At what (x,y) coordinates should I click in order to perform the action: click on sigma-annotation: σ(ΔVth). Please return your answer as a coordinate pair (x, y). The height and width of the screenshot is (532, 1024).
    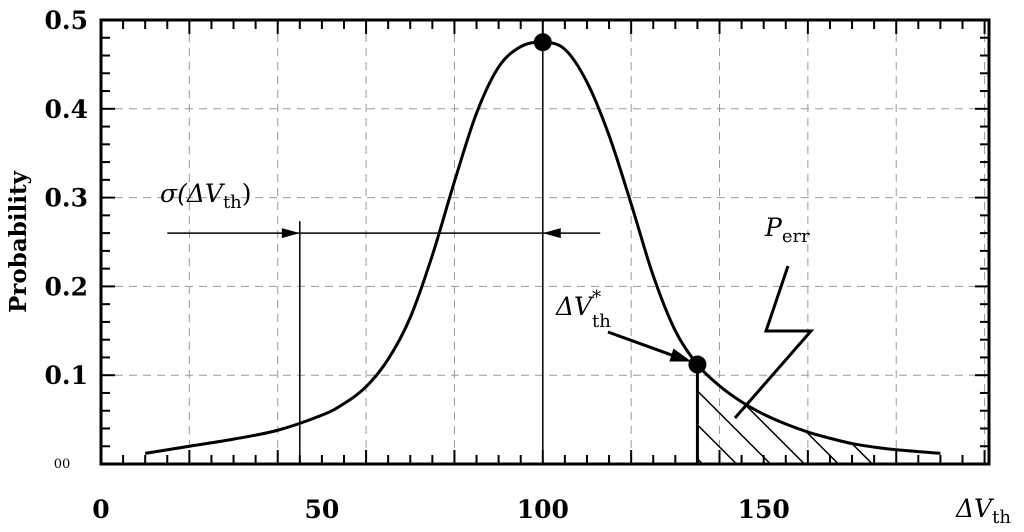
    Looking at the image, I should click on (206, 196).